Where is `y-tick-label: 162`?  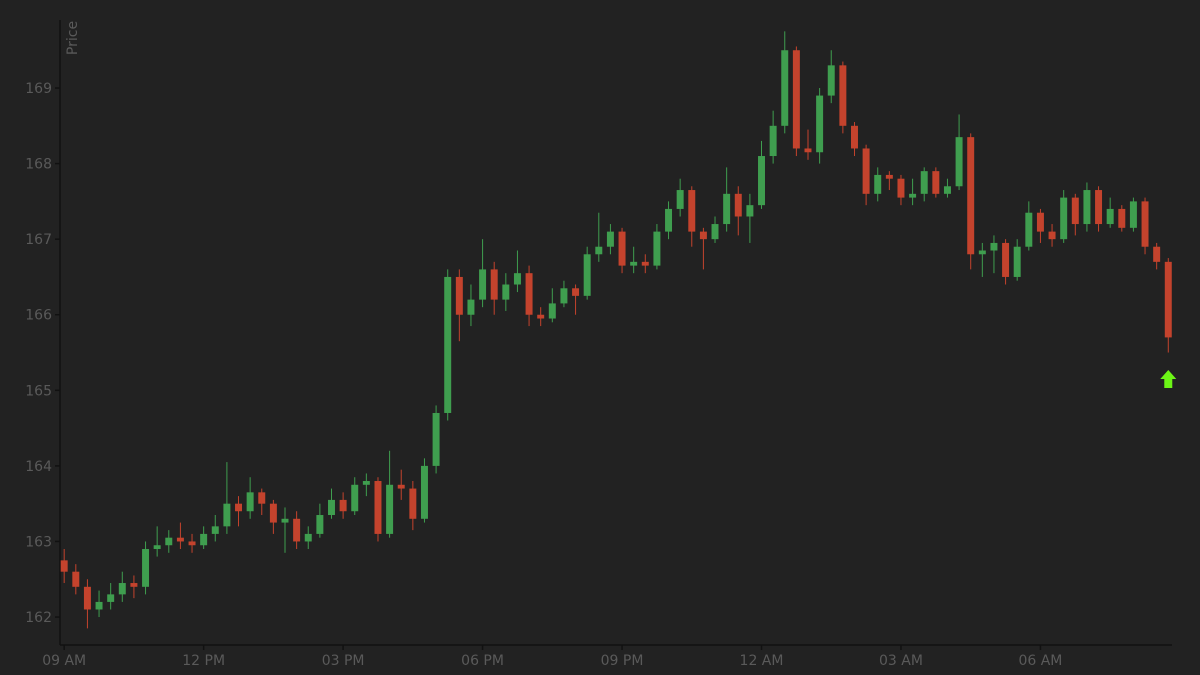 y-tick-label: 162 is located at coordinates (38, 618).